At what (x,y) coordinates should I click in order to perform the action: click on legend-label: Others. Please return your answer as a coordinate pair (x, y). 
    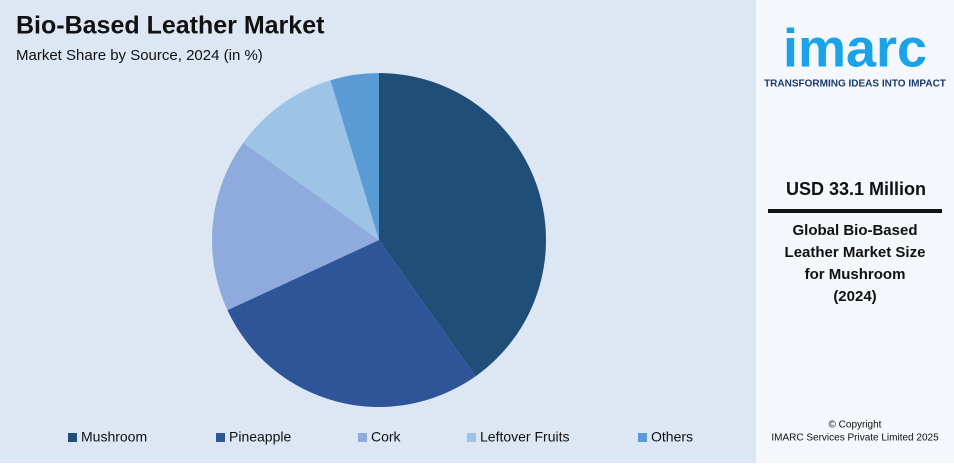
    Looking at the image, I should click on (672, 437).